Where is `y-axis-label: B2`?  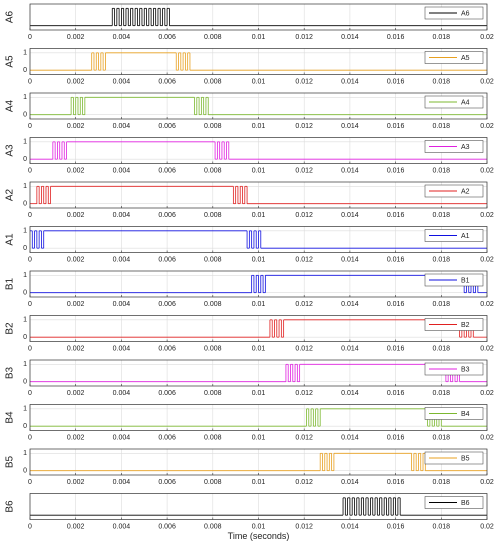 y-axis-label: B2 is located at coordinates (10, 328).